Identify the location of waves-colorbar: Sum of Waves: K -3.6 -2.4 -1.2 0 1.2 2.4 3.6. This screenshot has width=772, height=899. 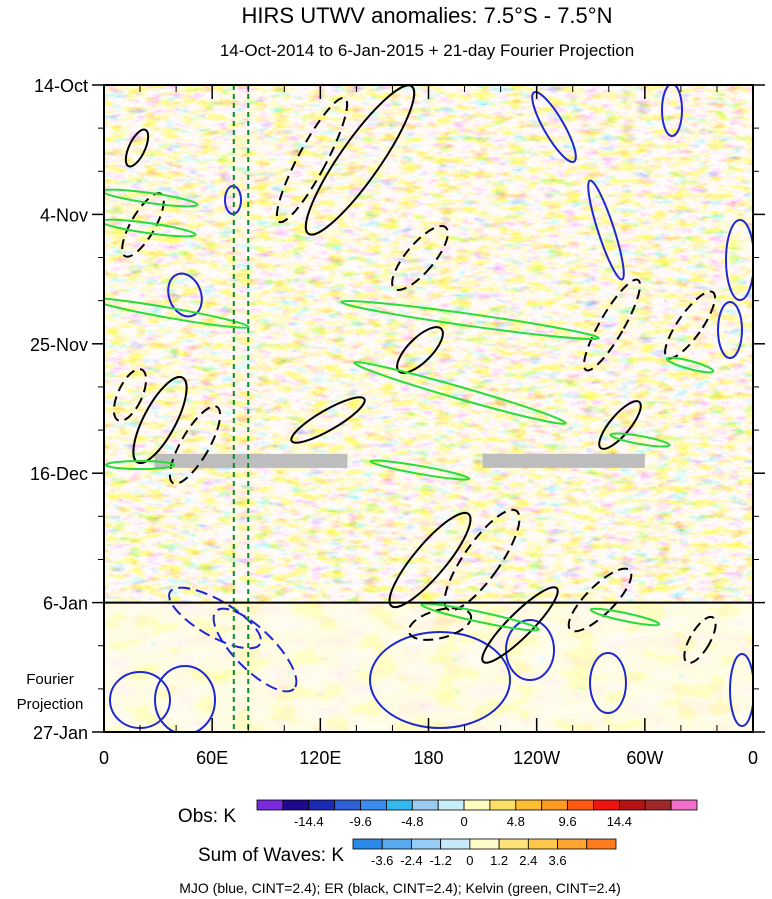
(407, 853).